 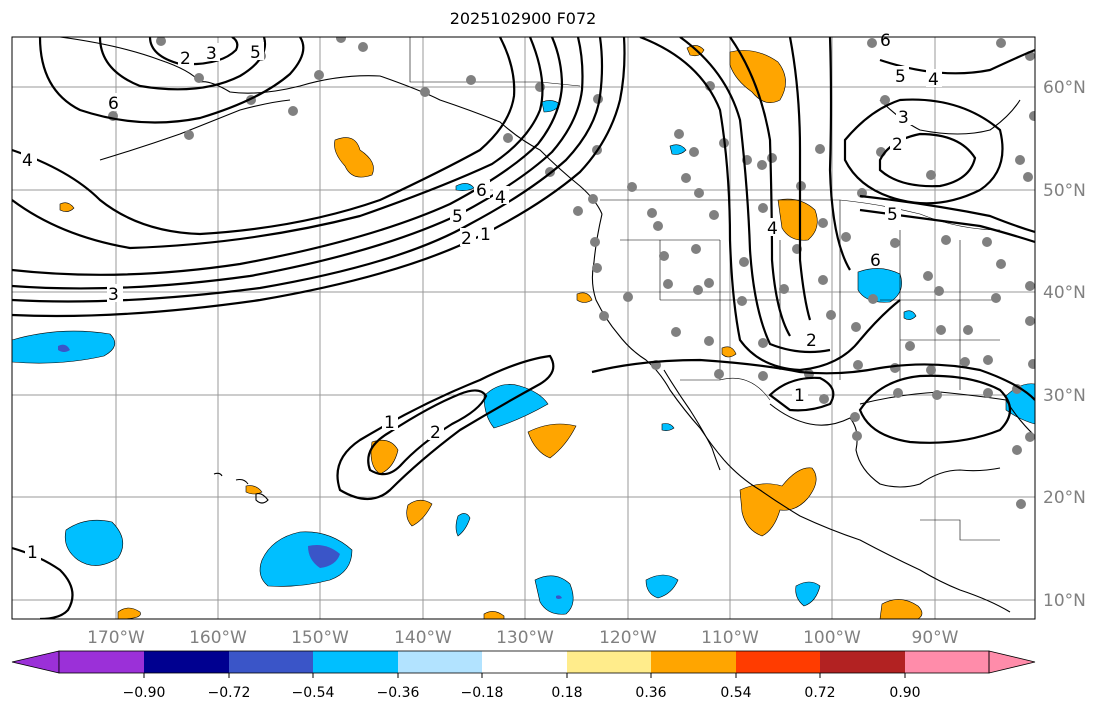 I want to click on lon-label: 160°W, so click(x=218, y=638).